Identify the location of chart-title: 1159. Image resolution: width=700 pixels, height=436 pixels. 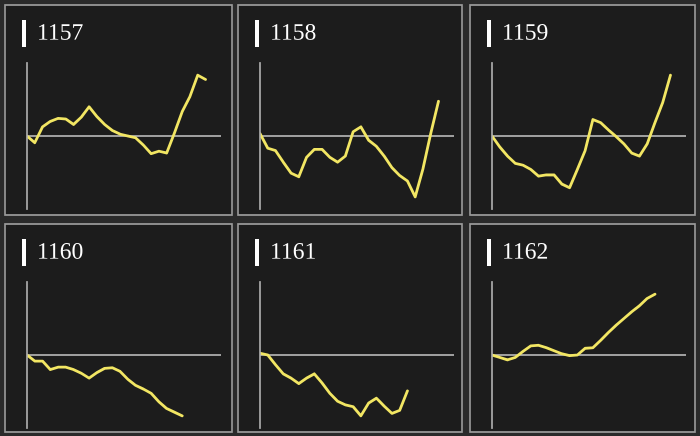
(526, 32).